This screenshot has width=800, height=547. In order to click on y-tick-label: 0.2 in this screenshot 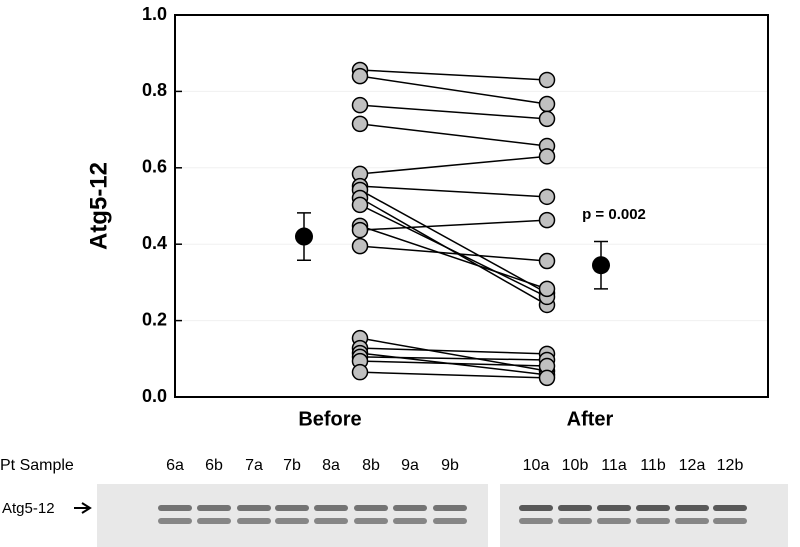, I will do `click(154, 319)`.